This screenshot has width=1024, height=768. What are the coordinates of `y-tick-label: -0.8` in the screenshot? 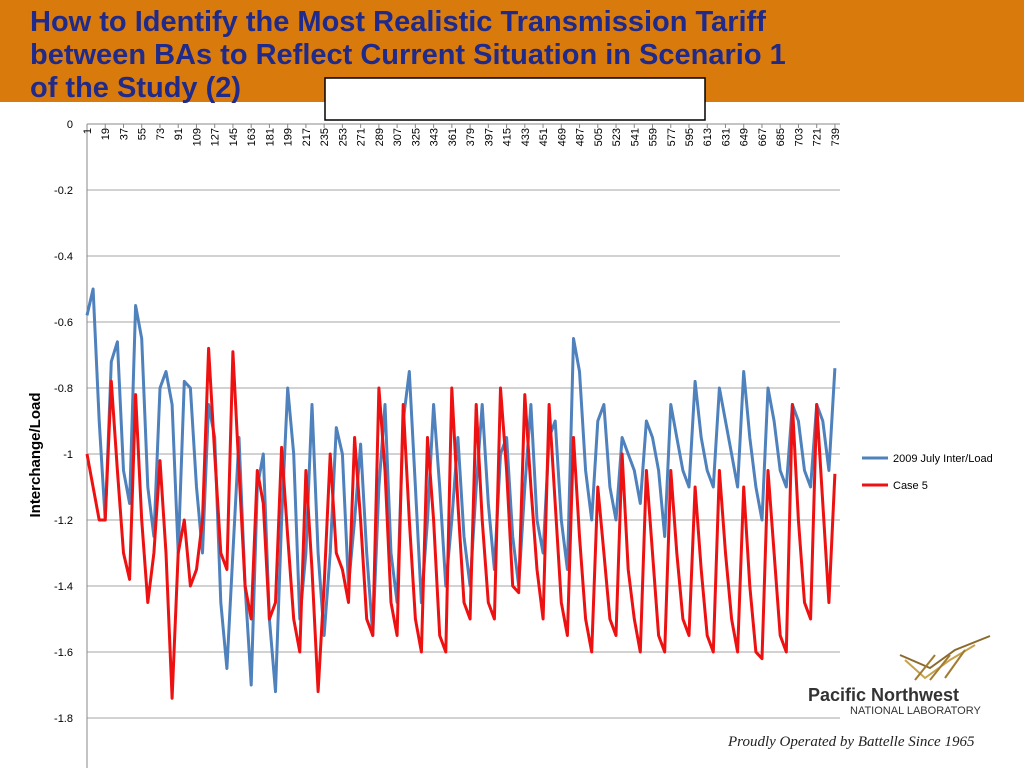 It's located at (63, 389).